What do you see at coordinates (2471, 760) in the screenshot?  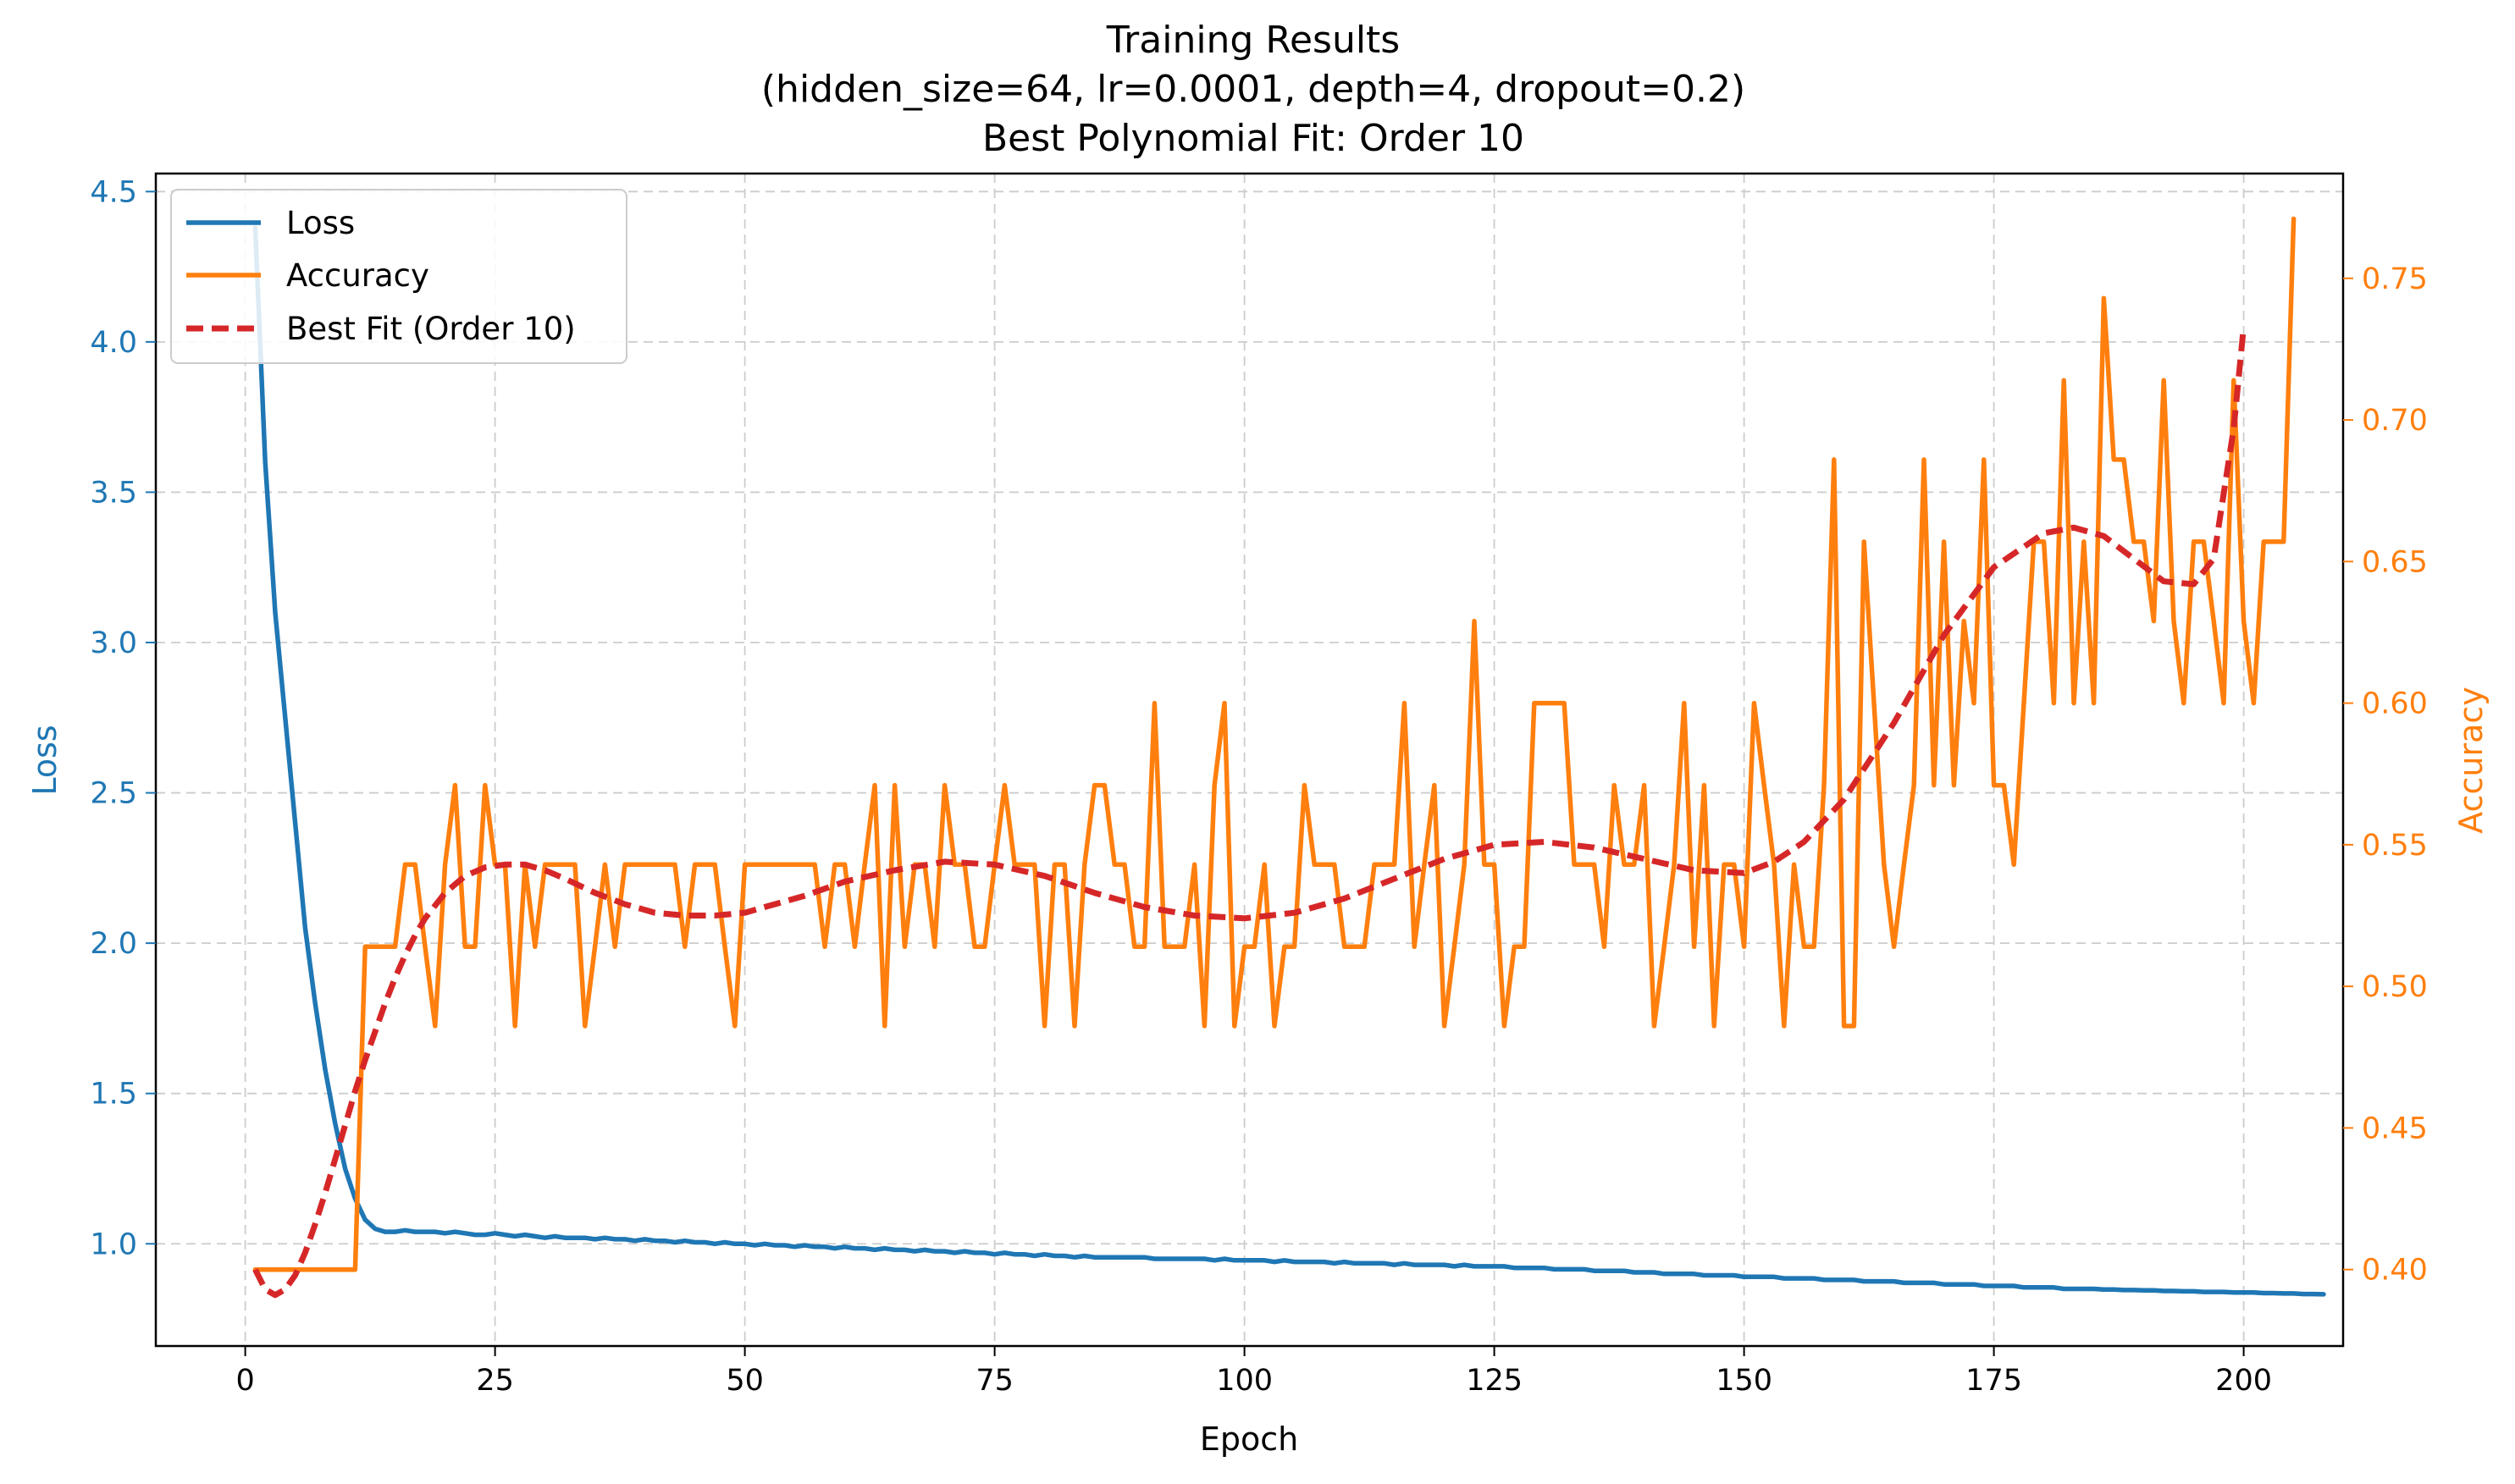 I see `y-axis-right-label: Accuracy` at bounding box center [2471, 760].